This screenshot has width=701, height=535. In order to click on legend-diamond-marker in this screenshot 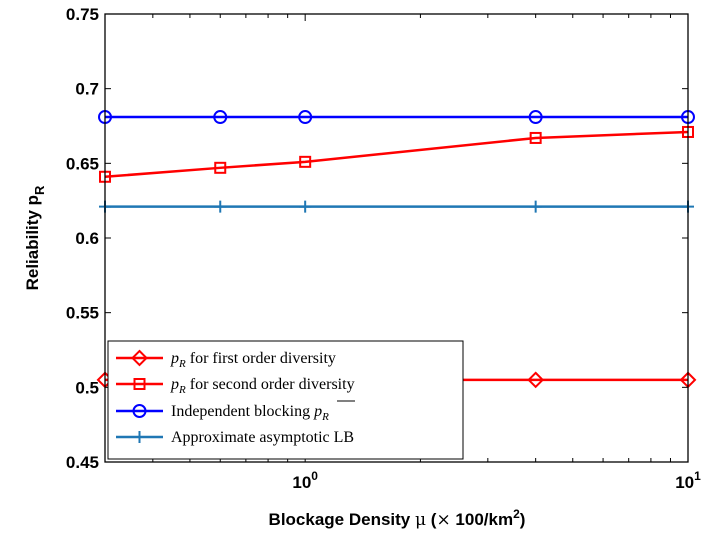, I will do `click(139, 358)`.